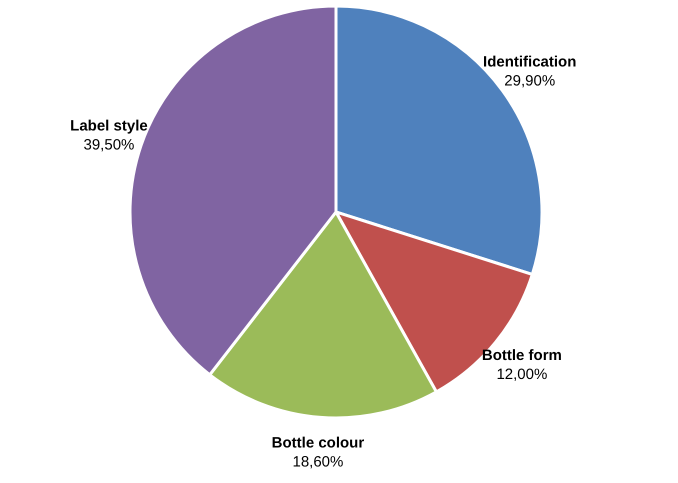  What do you see at coordinates (529, 61) in the screenshot?
I see `slice-label: Identification` at bounding box center [529, 61].